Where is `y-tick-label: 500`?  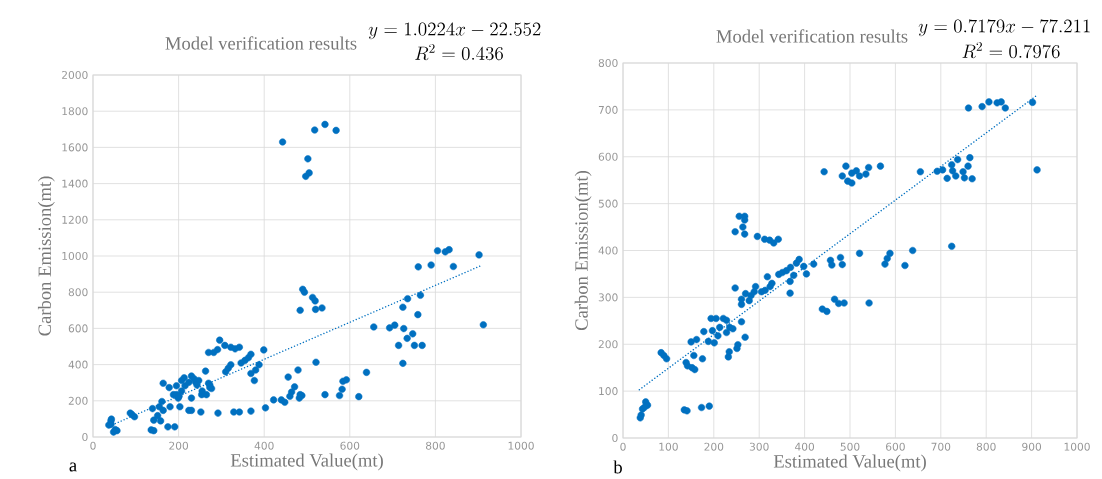
y-tick-label: 500 is located at coordinates (608, 203).